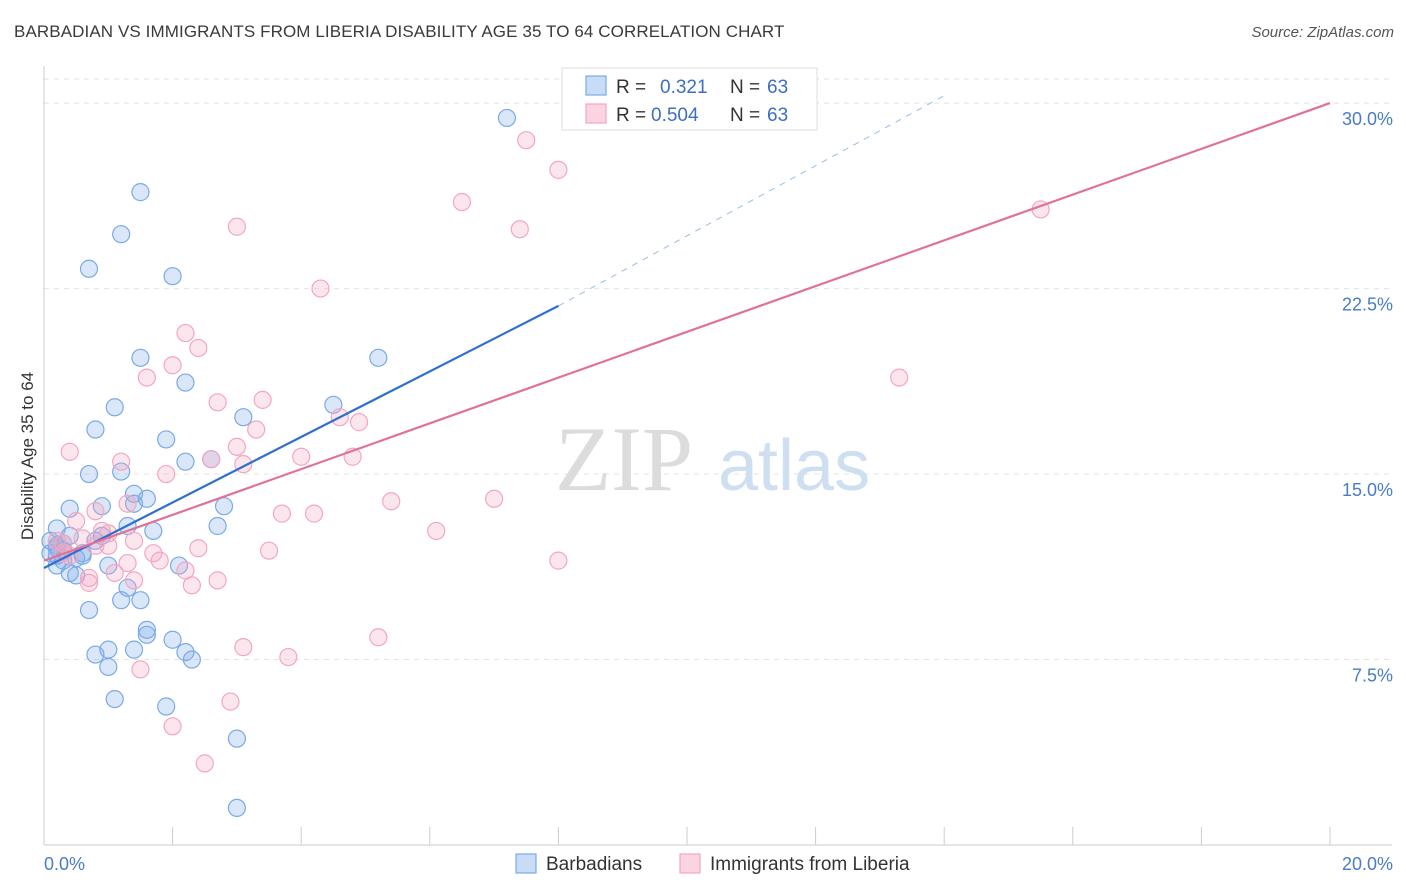 Image resolution: width=1406 pixels, height=892 pixels. I want to click on trend-barbadians-extension, so click(751, 201).